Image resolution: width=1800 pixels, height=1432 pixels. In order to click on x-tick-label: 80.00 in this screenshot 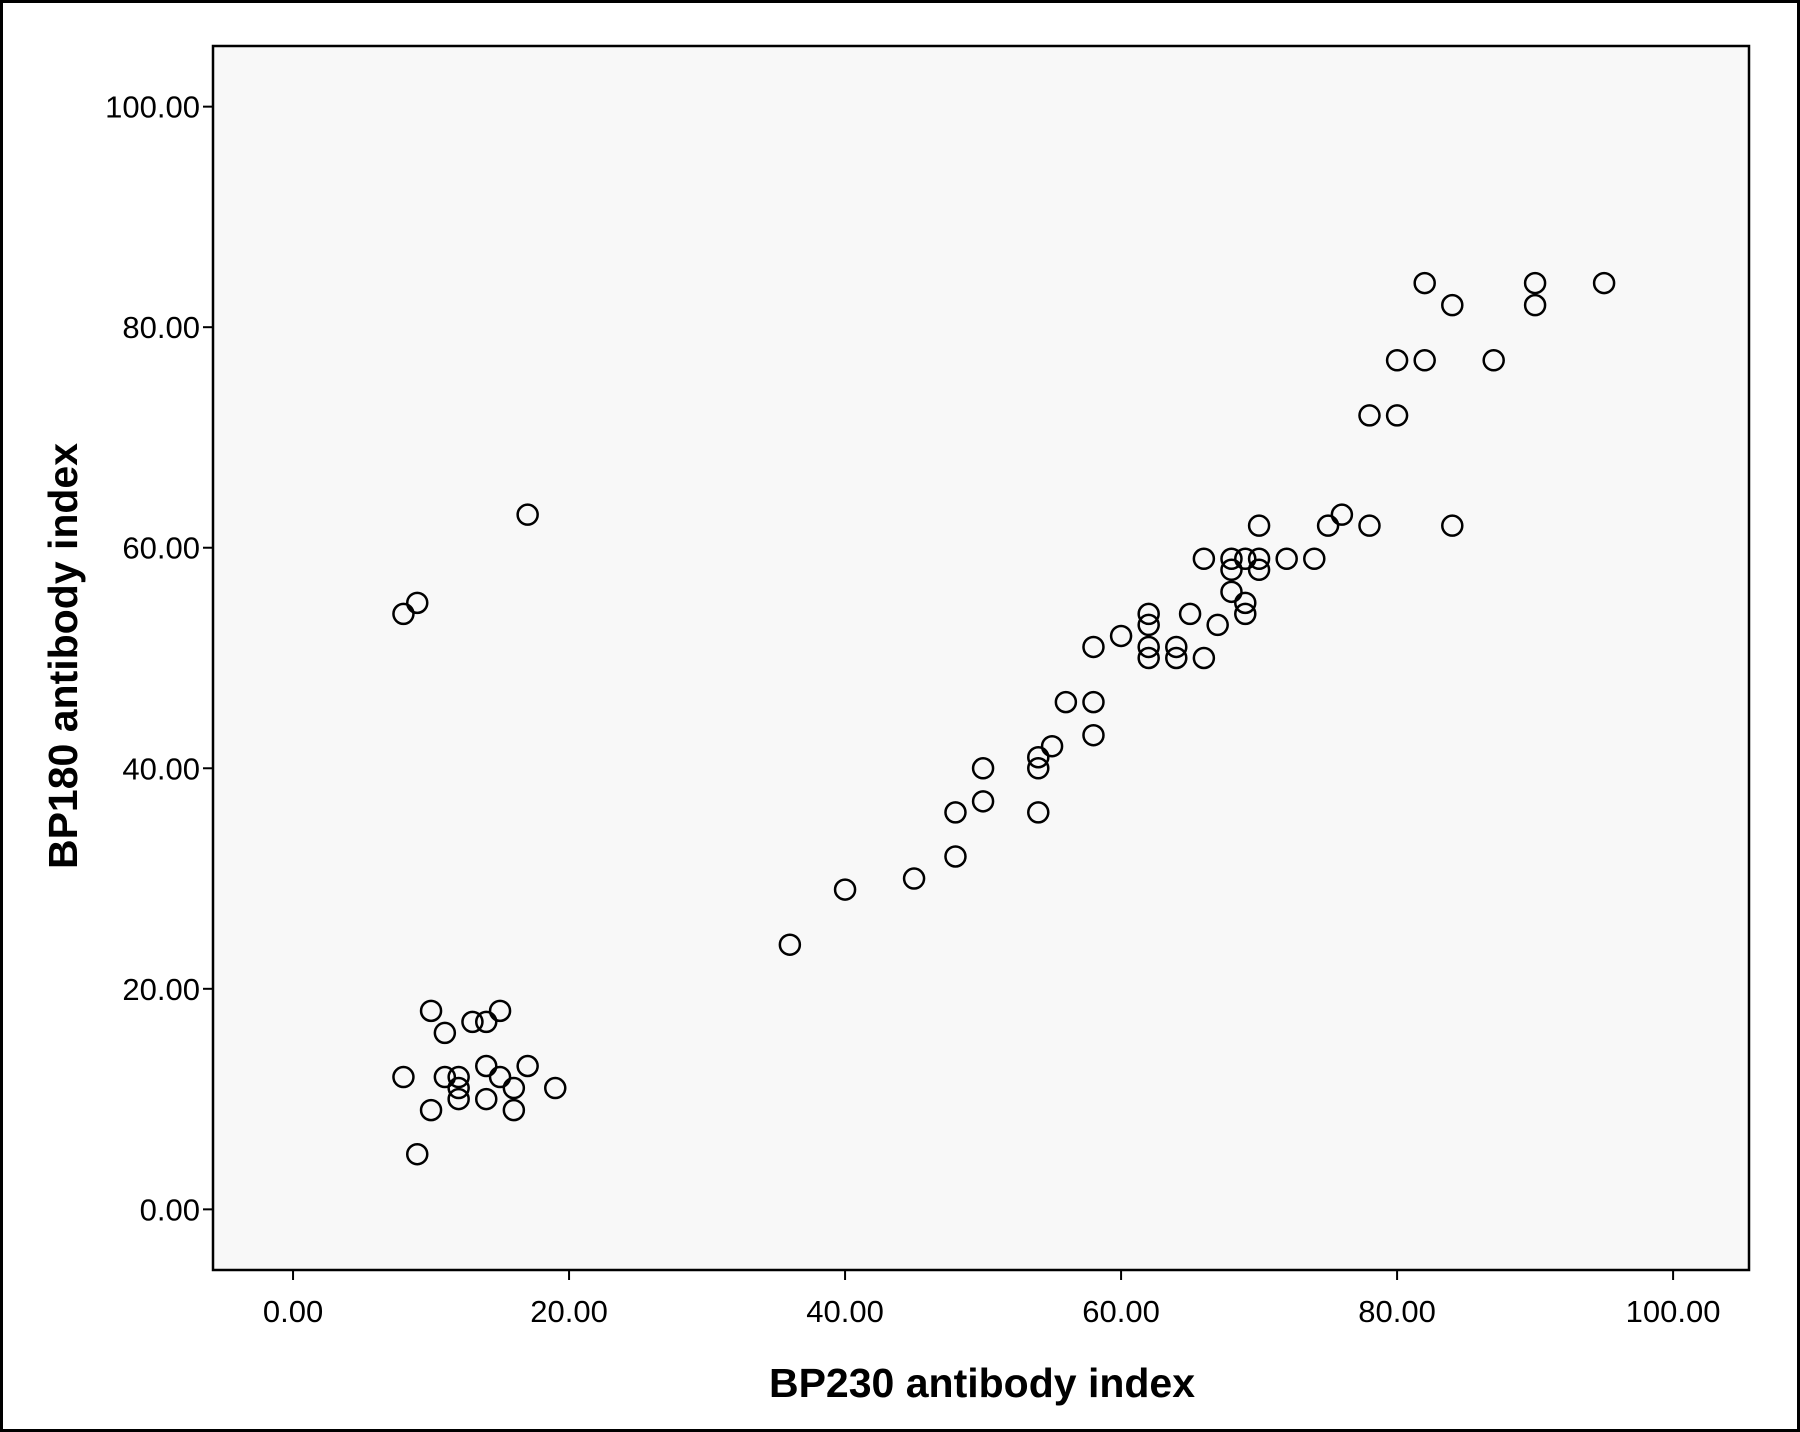, I will do `click(1397, 1311)`.